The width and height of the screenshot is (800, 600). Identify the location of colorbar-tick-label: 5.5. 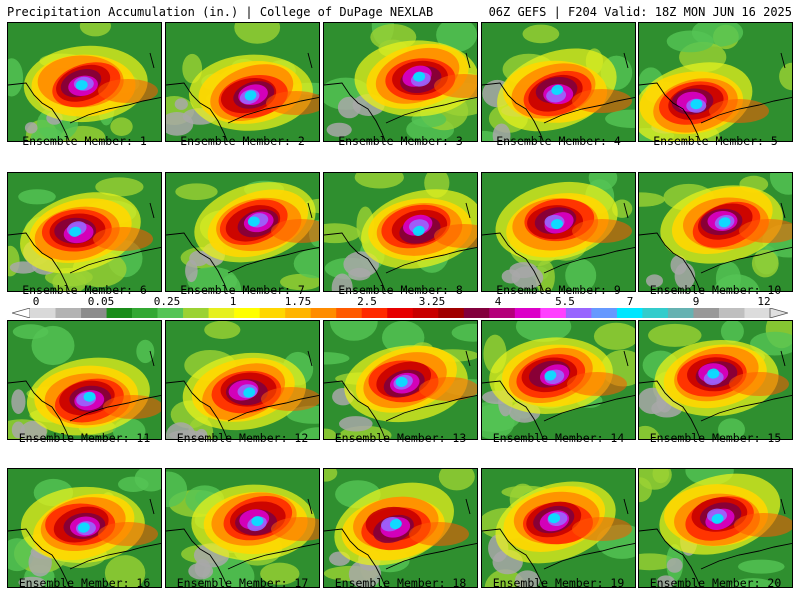
(565, 301).